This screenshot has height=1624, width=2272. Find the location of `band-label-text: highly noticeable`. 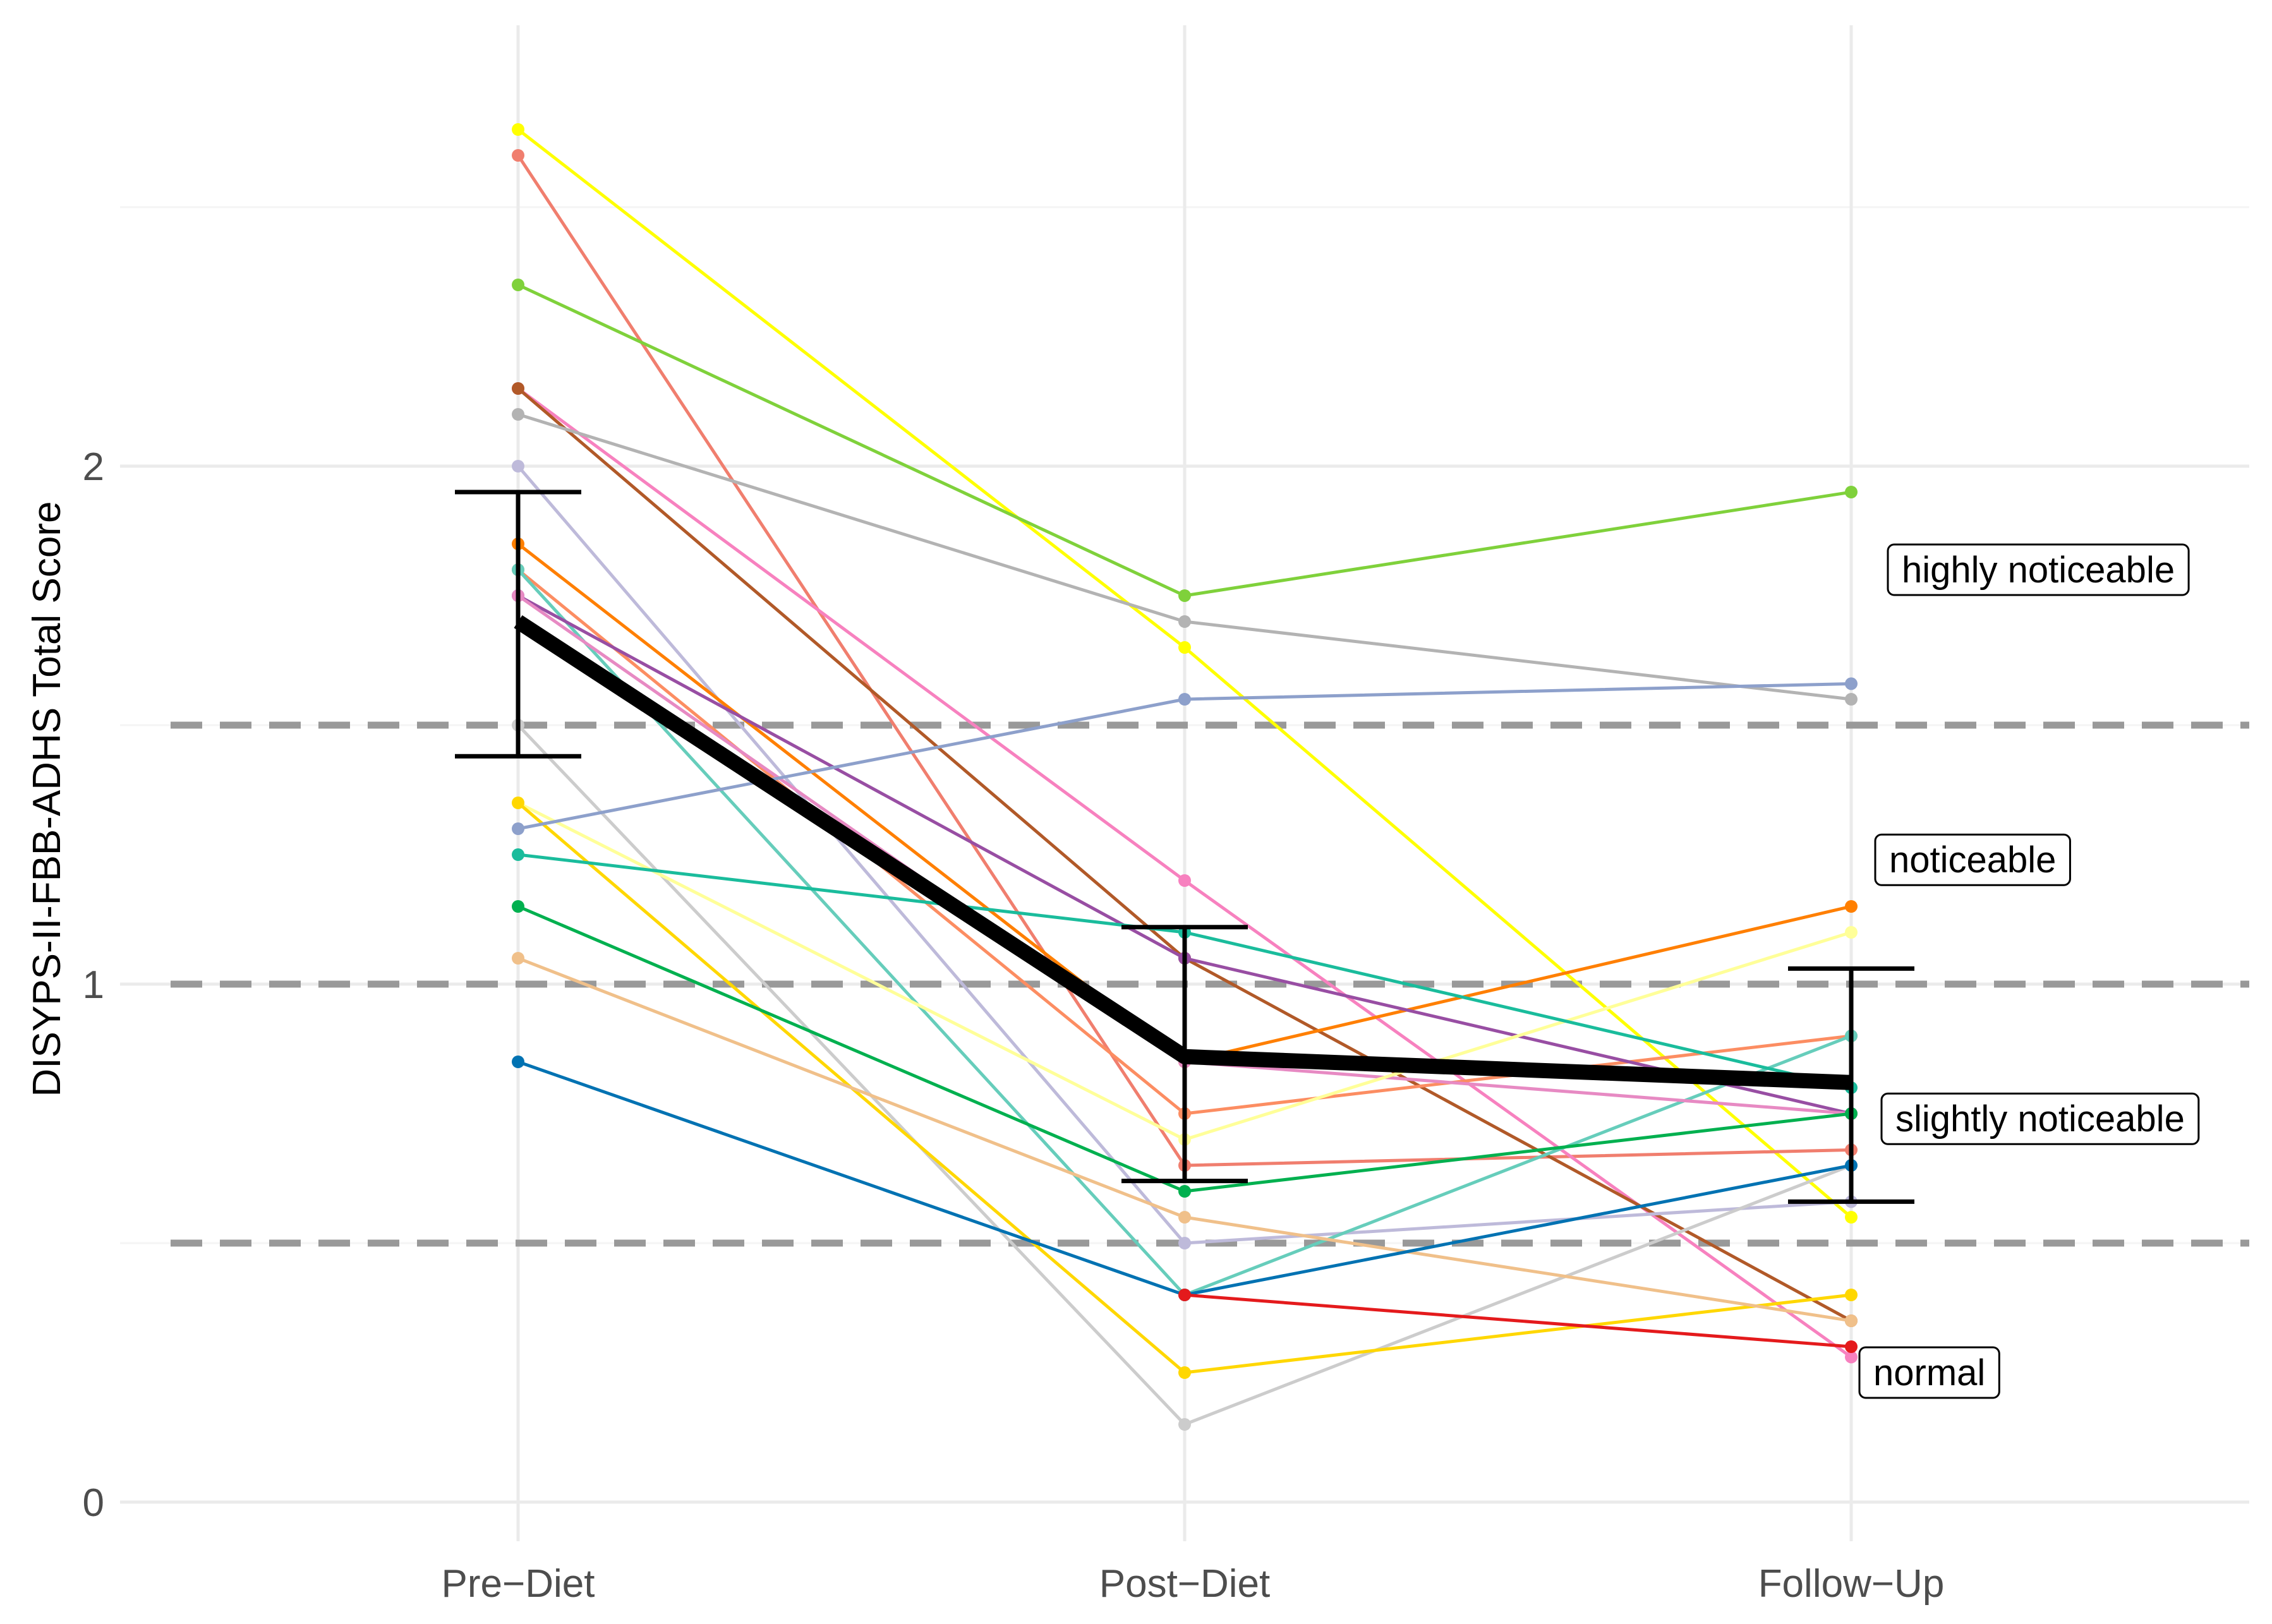

band-label-text: highly noticeable is located at coordinates (2038, 570).